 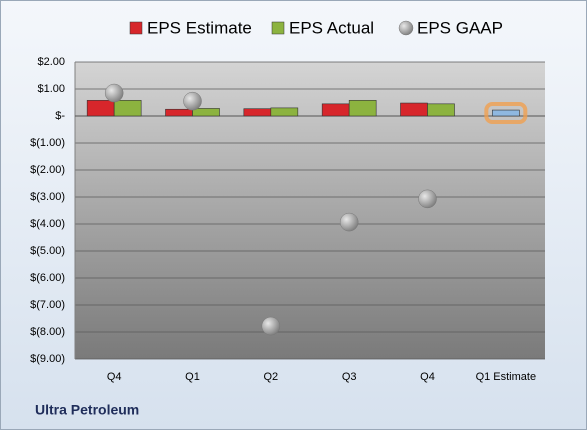 I want to click on y-tick-label: $-, so click(x=60, y=116).